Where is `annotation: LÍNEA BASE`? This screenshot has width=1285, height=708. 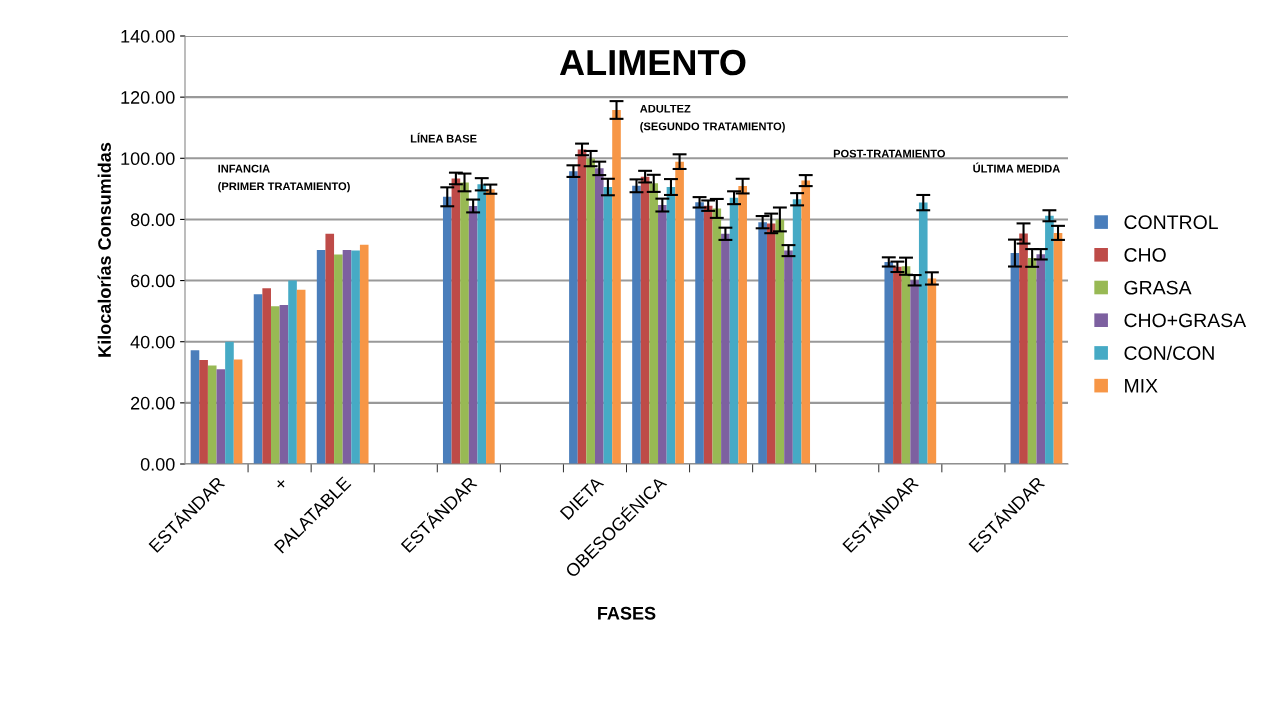 annotation: LÍNEA BASE is located at coordinates (443, 137).